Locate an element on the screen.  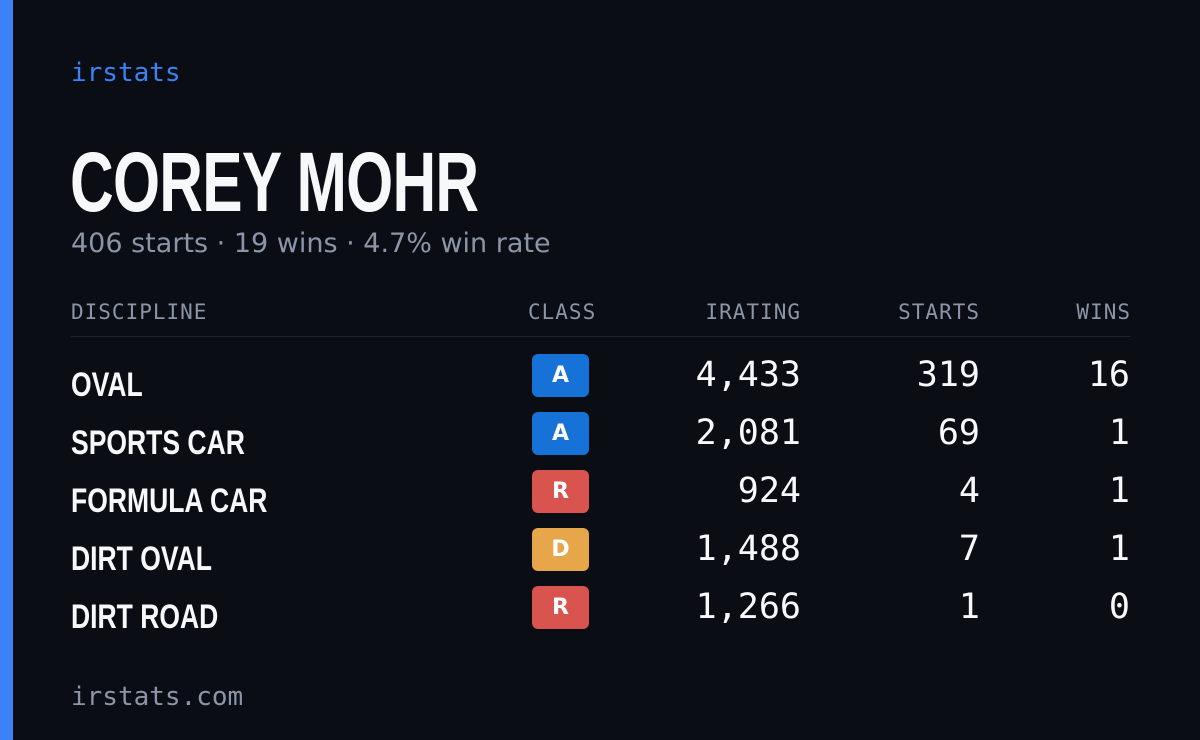
brand-logo: irstats is located at coordinates (126, 73).